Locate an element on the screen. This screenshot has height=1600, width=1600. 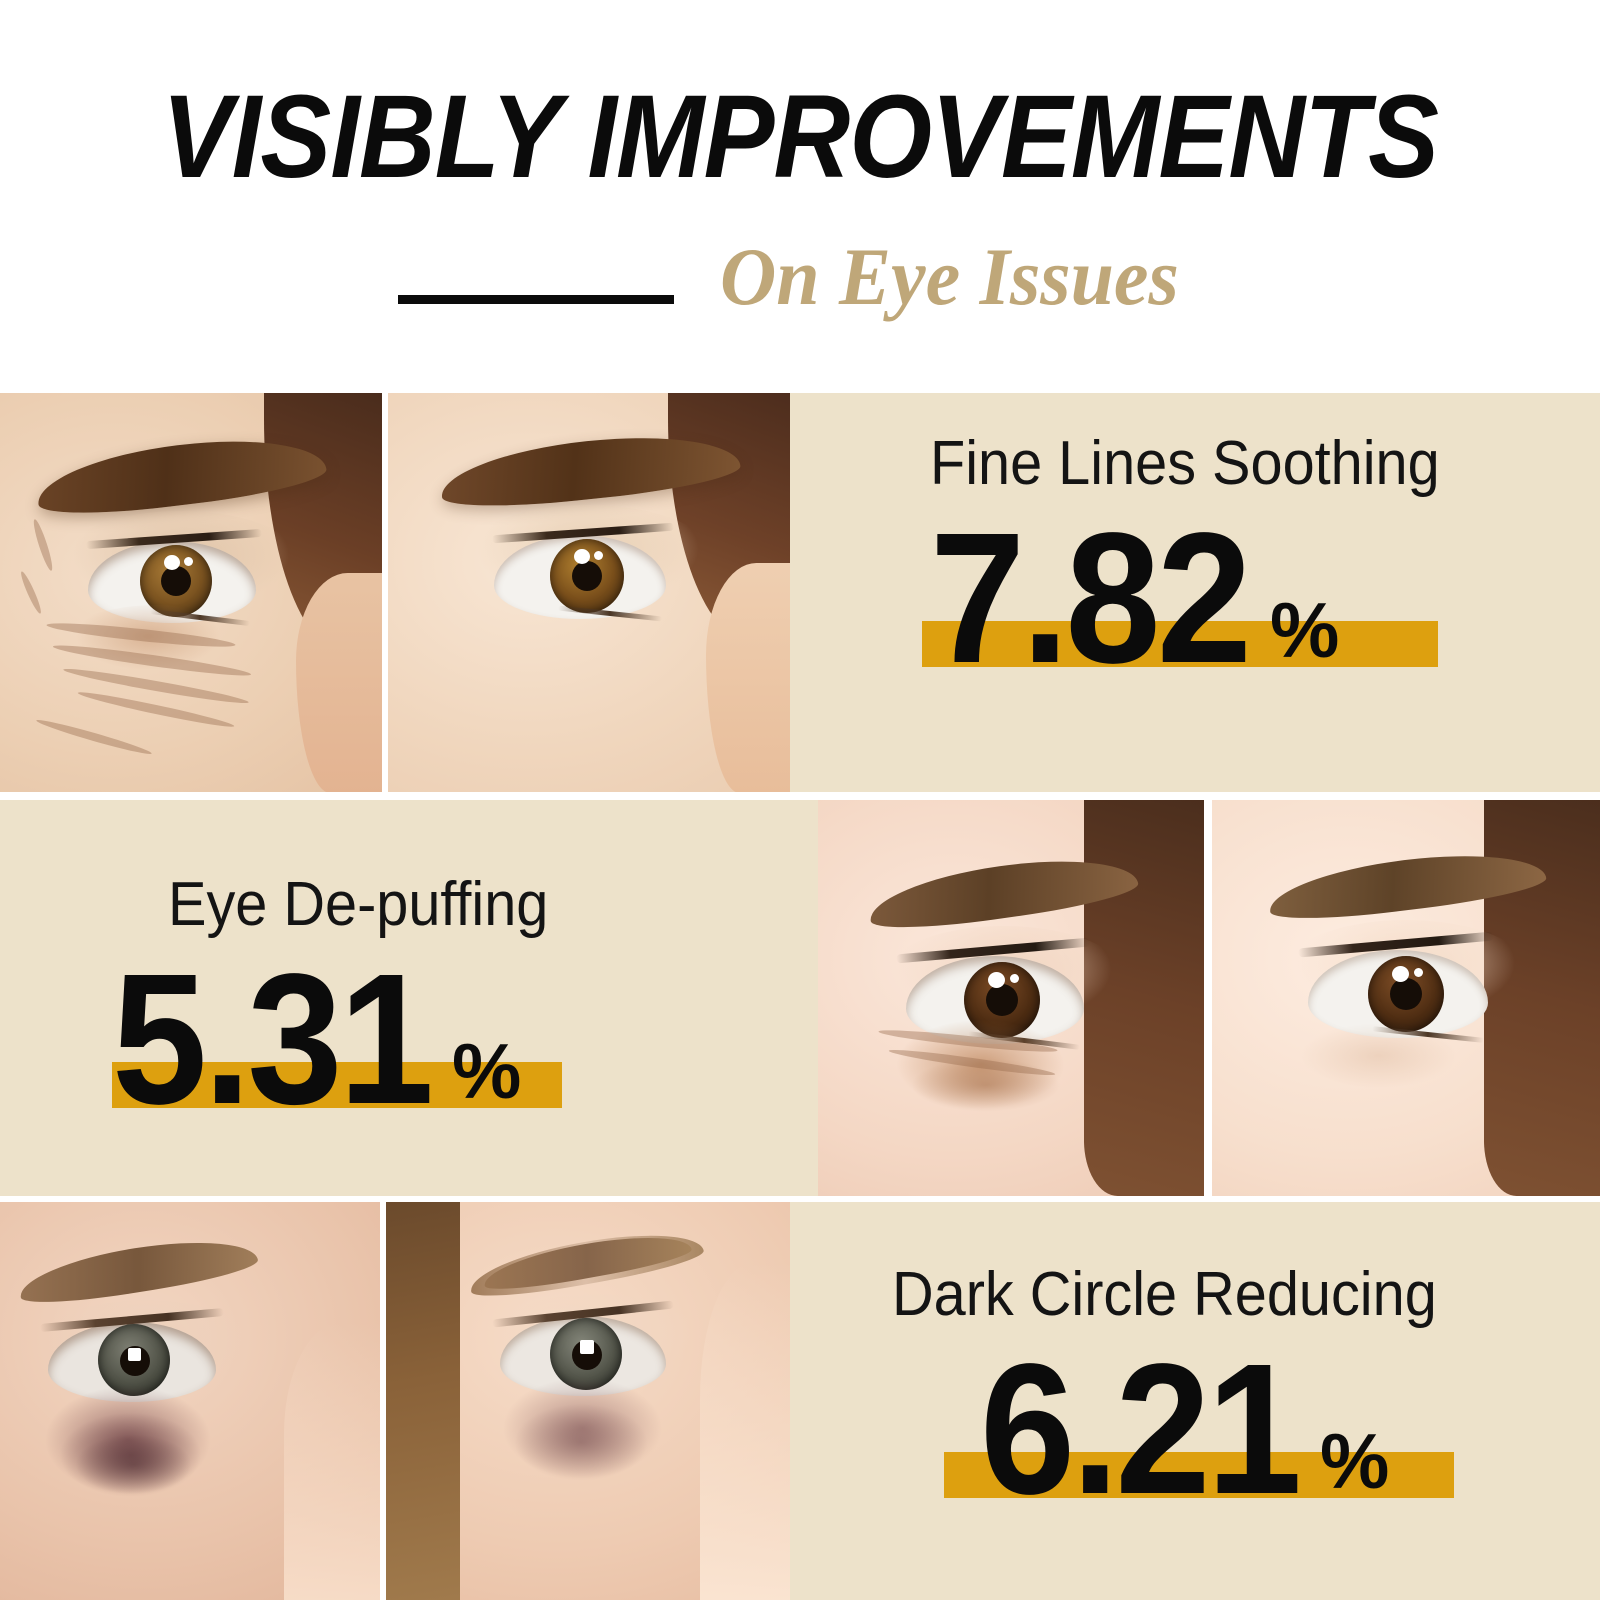
stat-label-fine-lines: Fine Lines Soothing is located at coordinates (1185, 463).